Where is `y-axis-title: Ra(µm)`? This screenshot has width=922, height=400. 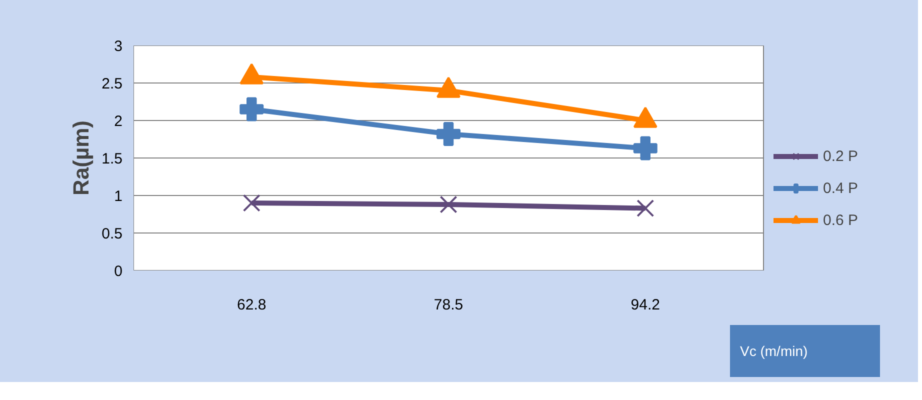
y-axis-title: Ra(µm) is located at coordinates (81, 158).